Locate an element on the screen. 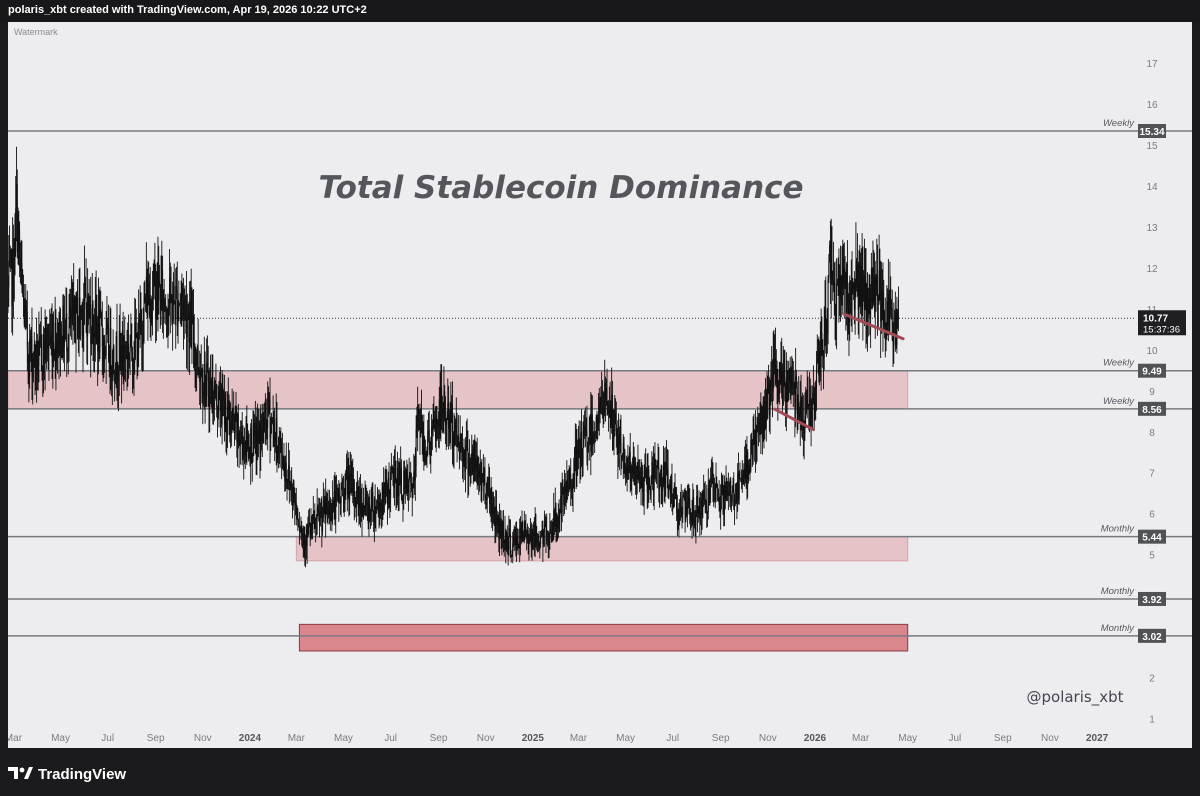 Image resolution: width=1200 pixels, height=796 pixels. monthly-support-zone is located at coordinates (602, 549).